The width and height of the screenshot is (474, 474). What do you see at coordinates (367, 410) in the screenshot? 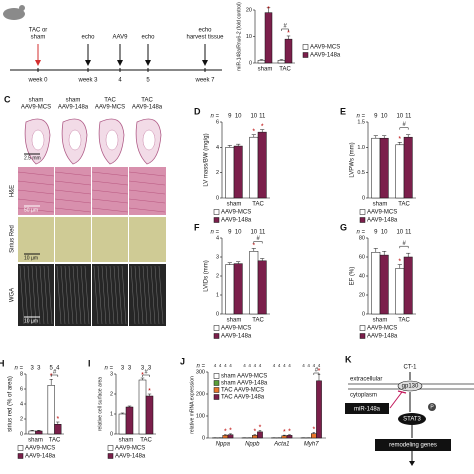
I see `inhibitor: miR-148a` at bounding box center [367, 410].